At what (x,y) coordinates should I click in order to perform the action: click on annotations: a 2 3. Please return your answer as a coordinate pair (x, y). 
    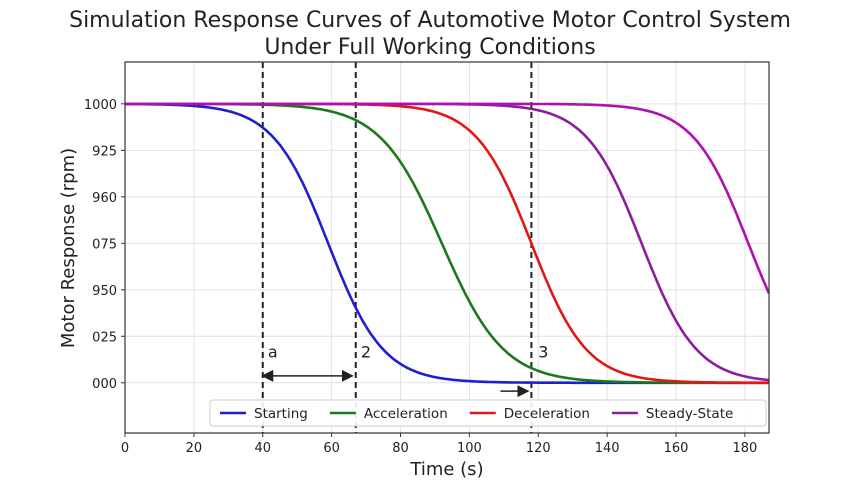
    Looking at the image, I should click on (404, 370).